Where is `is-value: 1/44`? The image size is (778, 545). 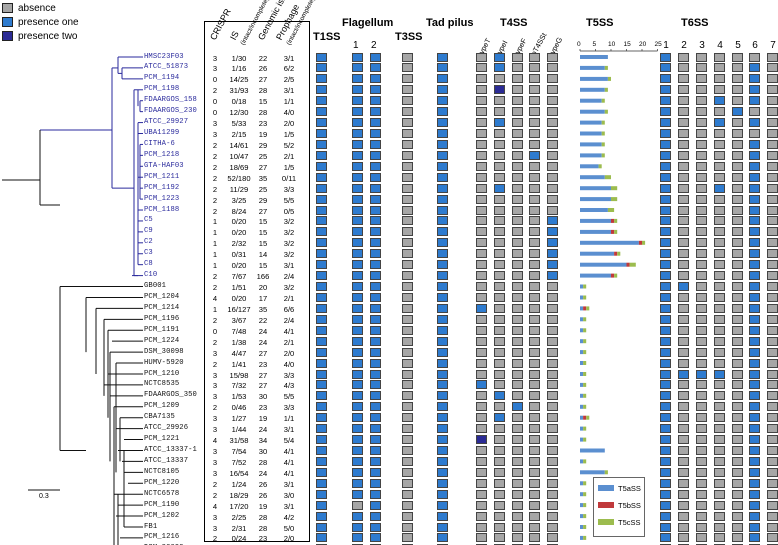 is-value: 1/44 is located at coordinates (239, 430).